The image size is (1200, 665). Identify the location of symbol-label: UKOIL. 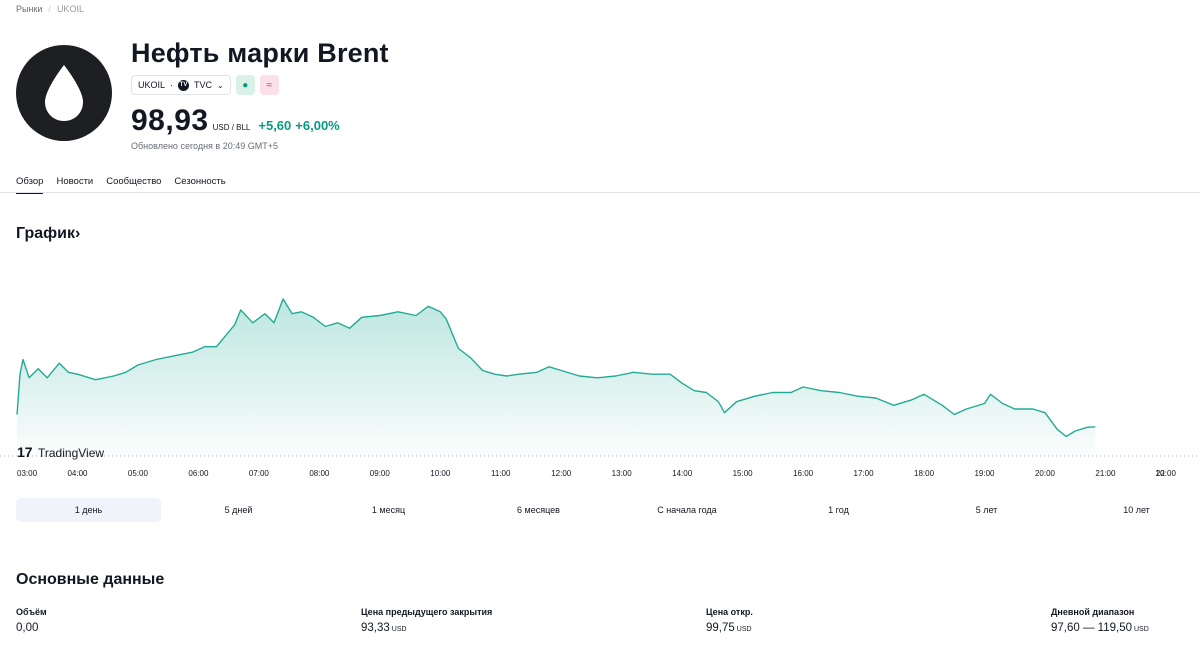
(152, 85).